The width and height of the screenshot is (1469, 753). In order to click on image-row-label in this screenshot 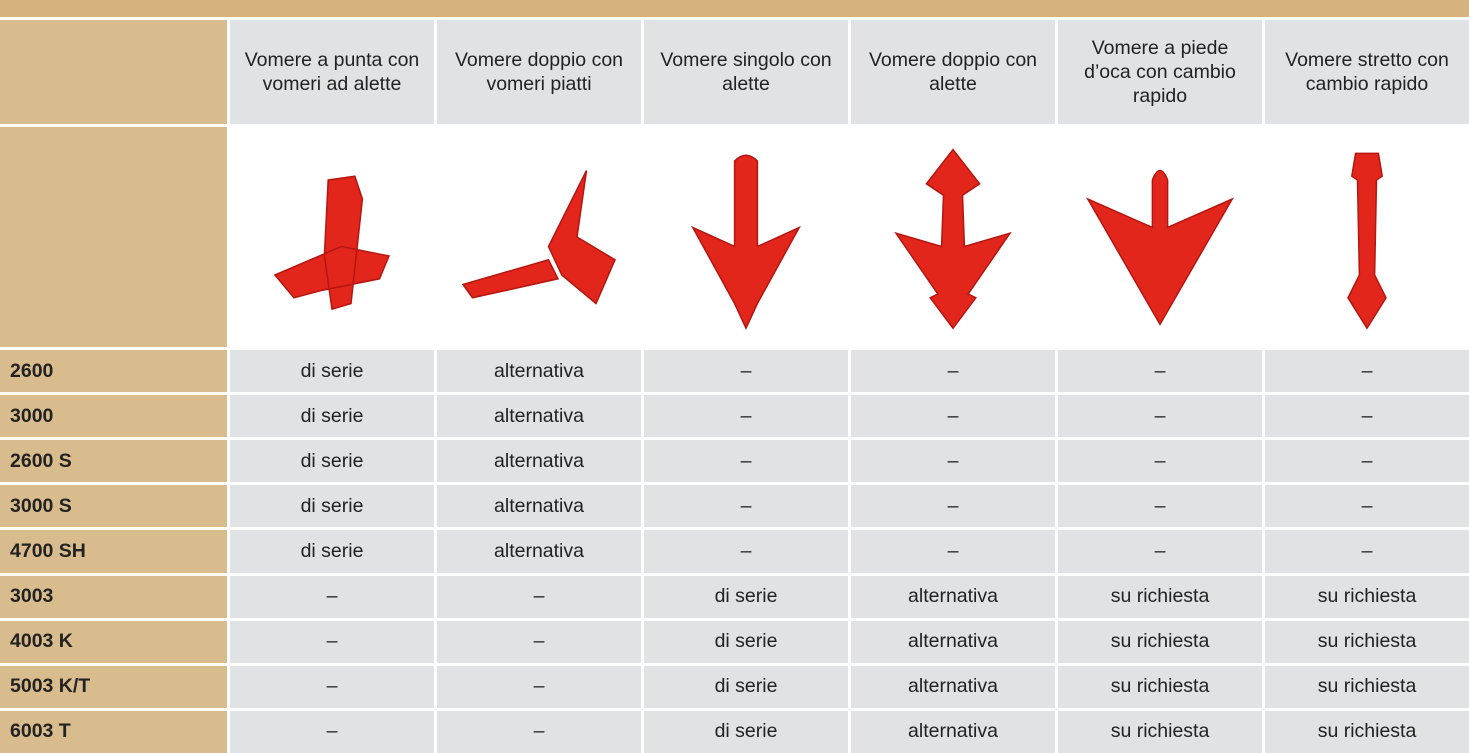, I will do `click(113, 237)`.